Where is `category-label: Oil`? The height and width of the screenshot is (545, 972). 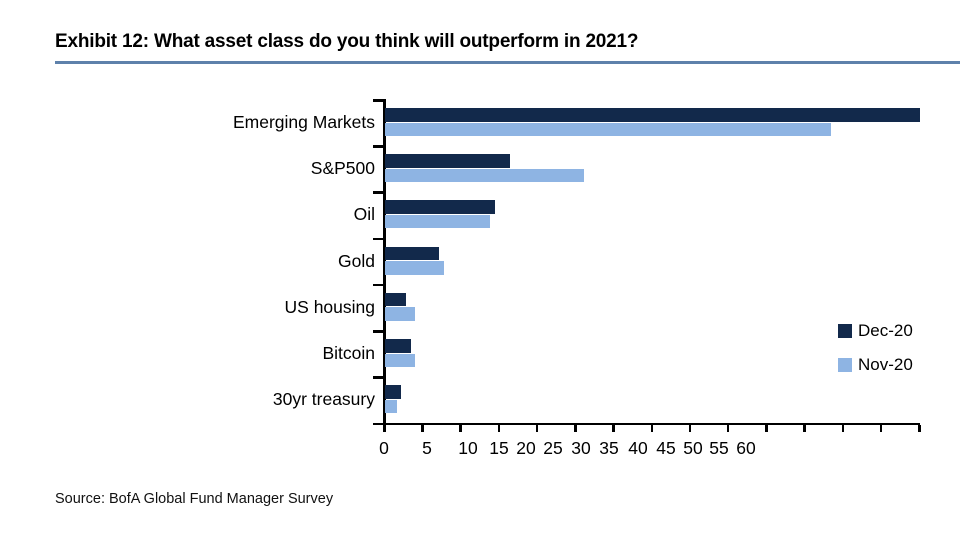
category-label: Oil is located at coordinates (364, 214).